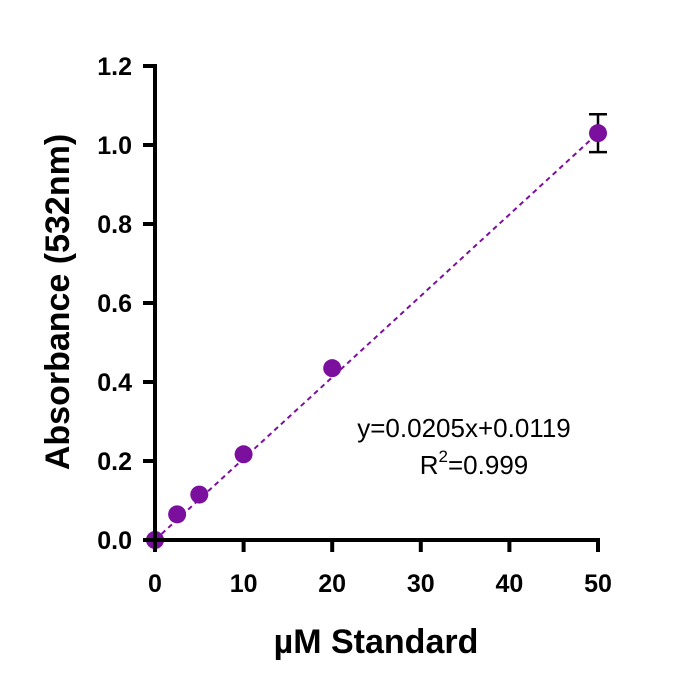  Describe the element at coordinates (114, 304) in the screenshot. I see `y-tick-label: 0.6` at that location.